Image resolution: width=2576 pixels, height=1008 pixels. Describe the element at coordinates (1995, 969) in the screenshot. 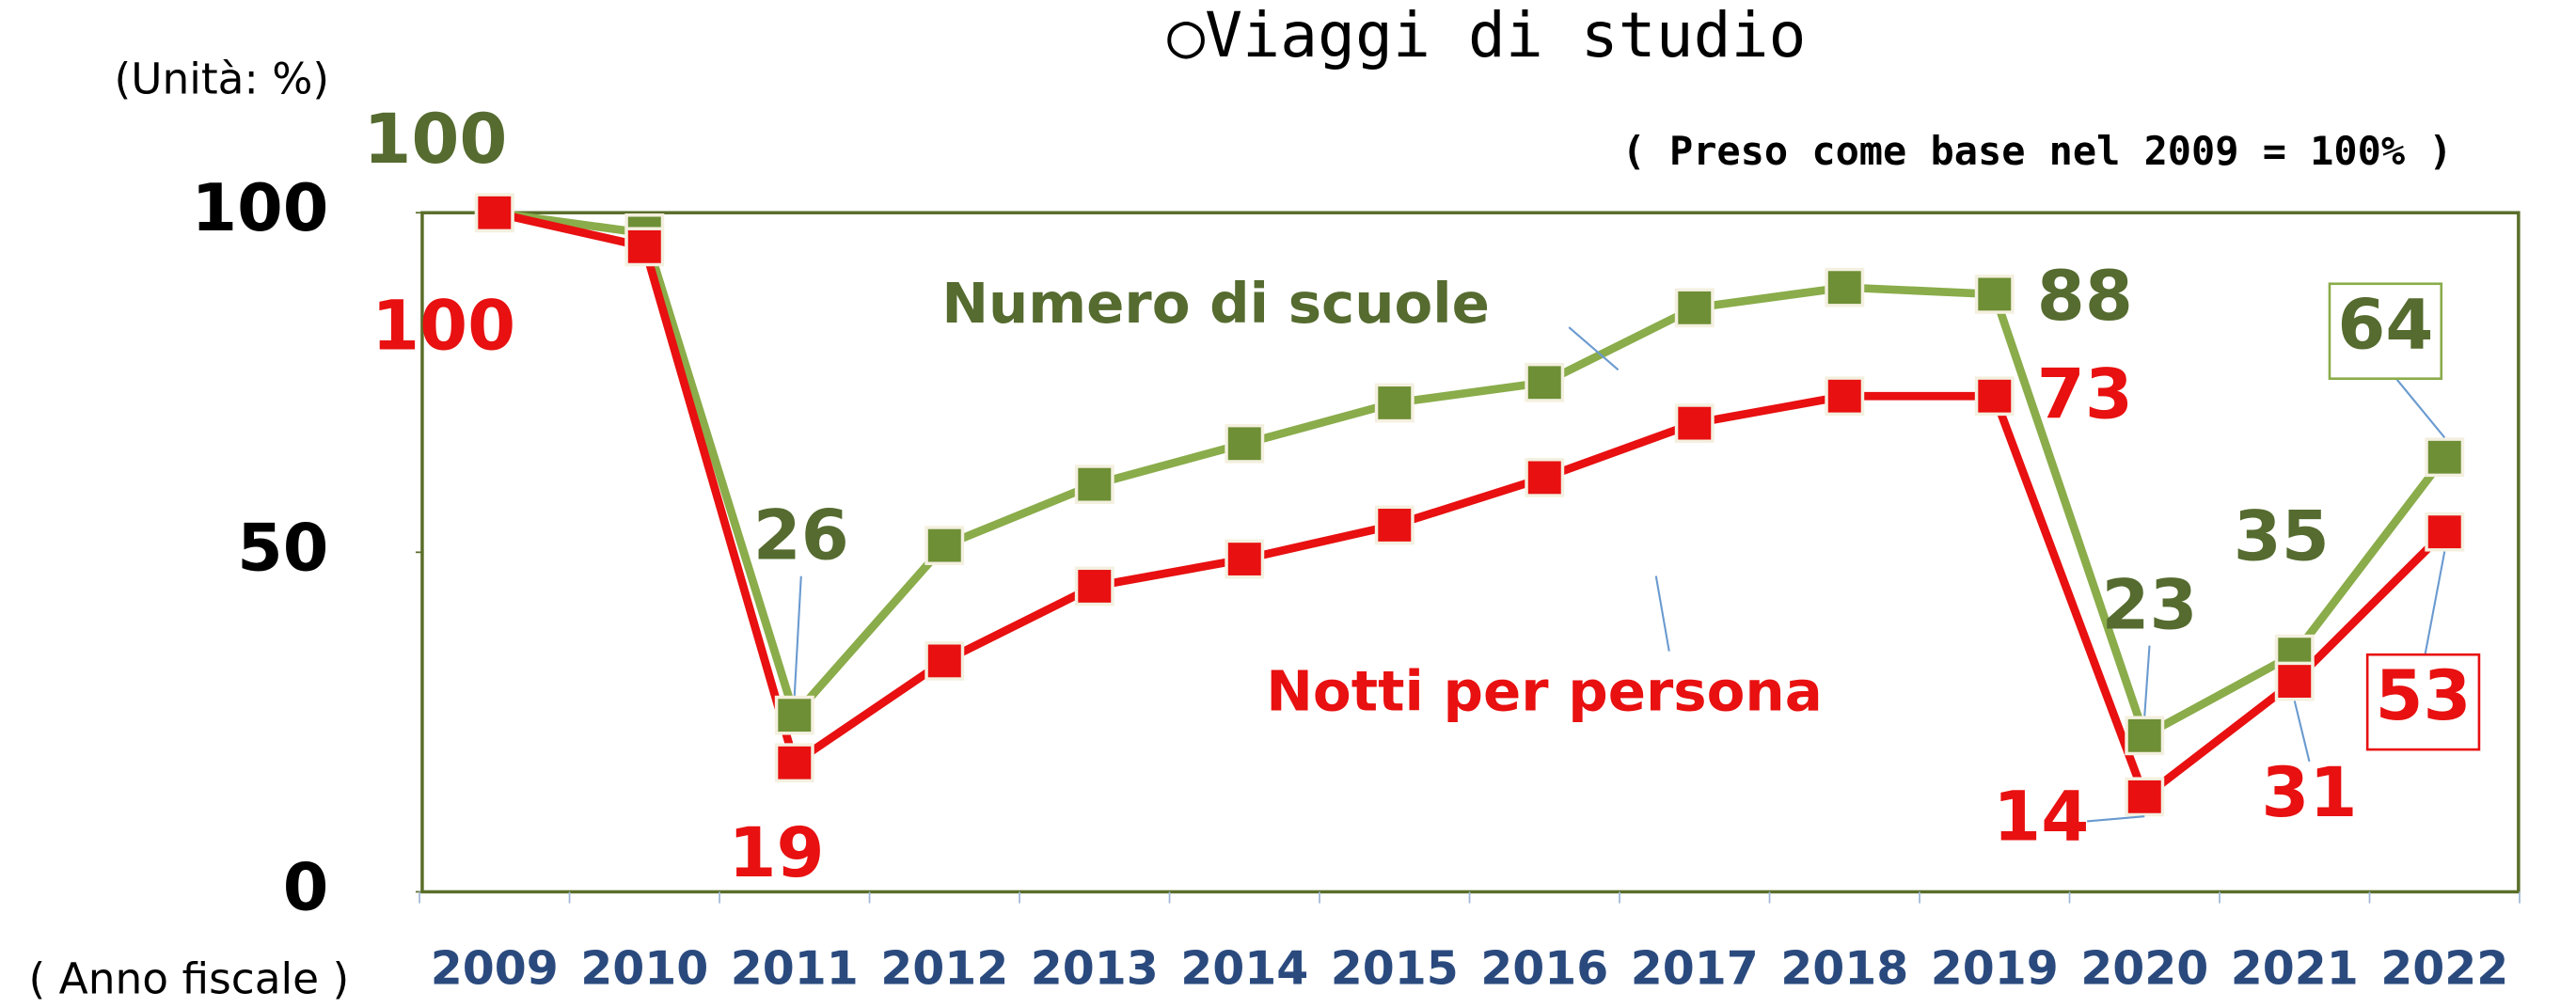

I see `x-tick-label: 2019` at that location.